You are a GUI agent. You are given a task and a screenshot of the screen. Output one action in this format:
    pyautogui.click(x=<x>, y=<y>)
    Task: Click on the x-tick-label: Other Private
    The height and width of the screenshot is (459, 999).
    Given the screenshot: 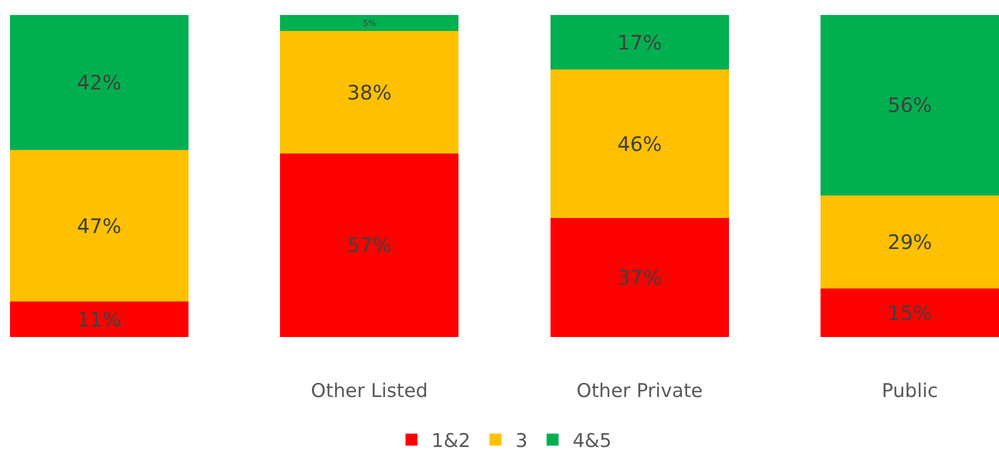 What is the action you would take?
    pyautogui.click(x=639, y=391)
    